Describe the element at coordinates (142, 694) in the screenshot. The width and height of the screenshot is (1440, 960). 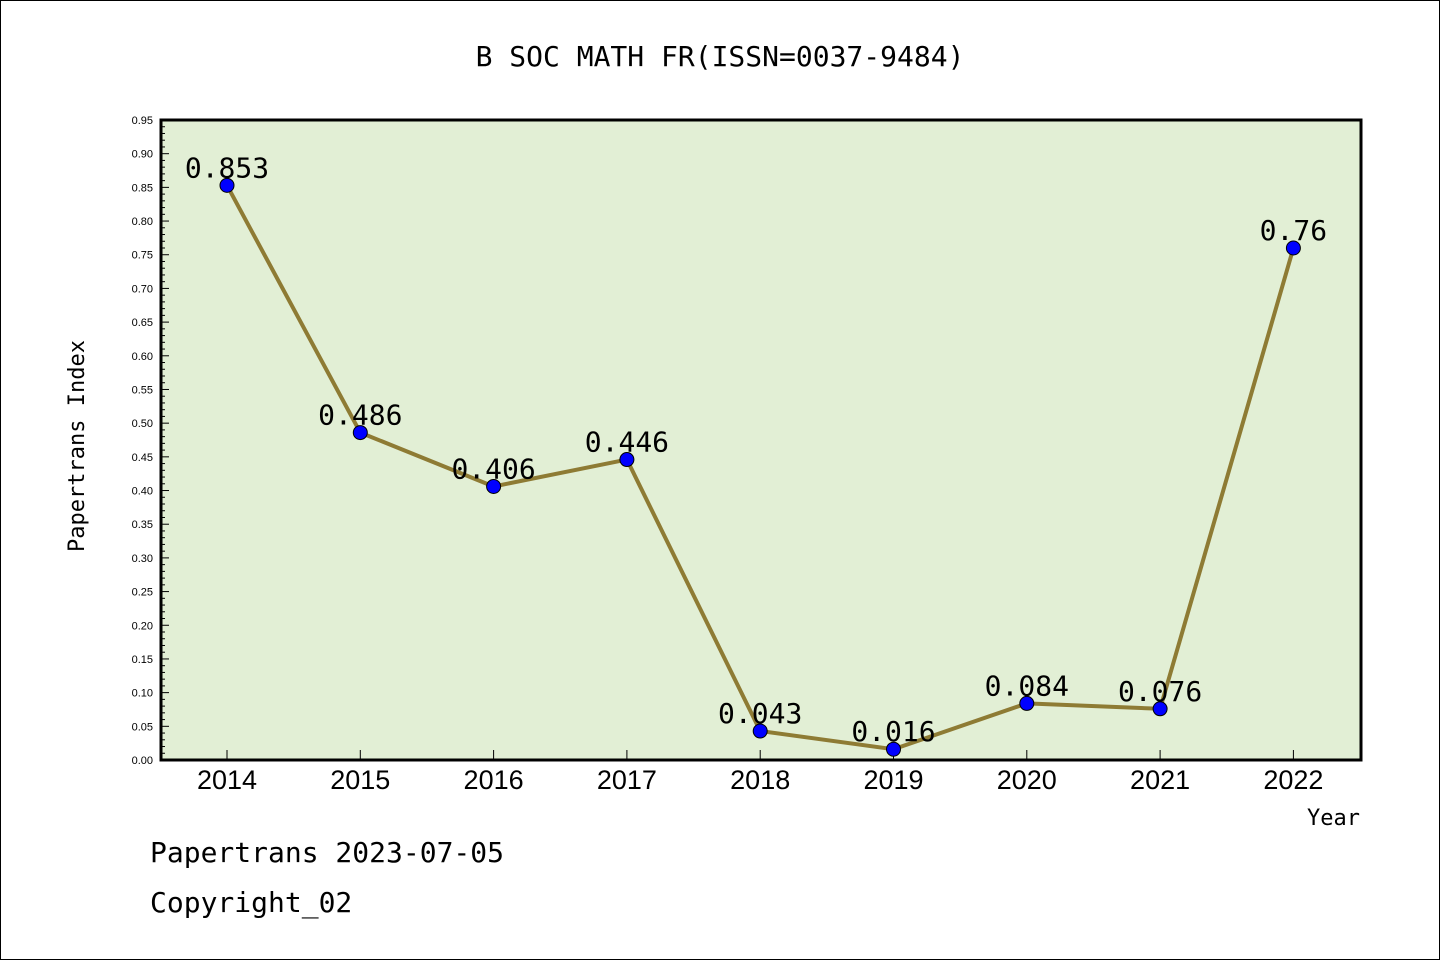
I see `y-tick-label: 0.10` at that location.